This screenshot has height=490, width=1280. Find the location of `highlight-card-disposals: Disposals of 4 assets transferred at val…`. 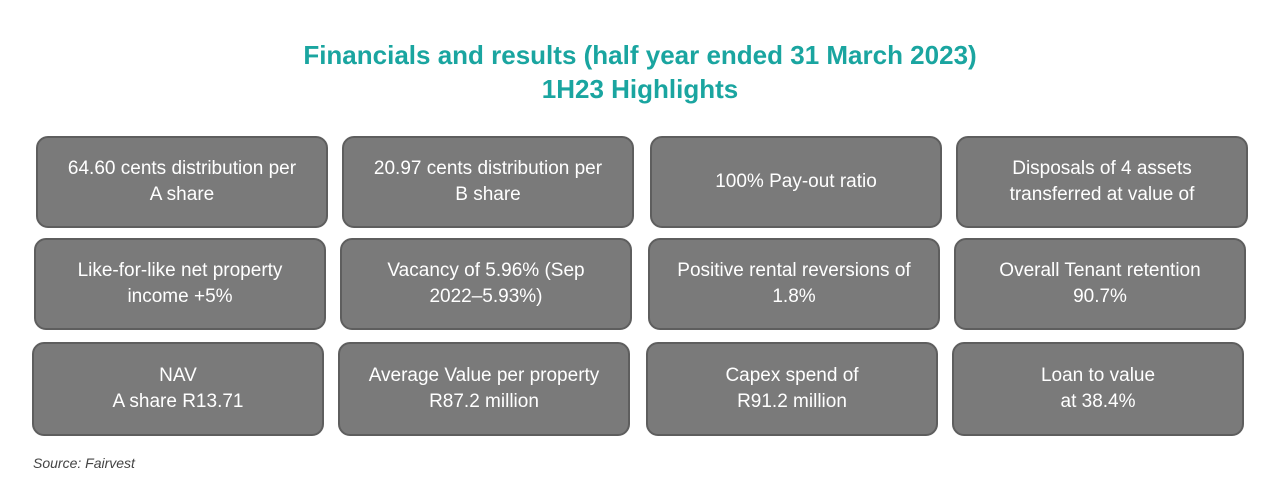

highlight-card-disposals: Disposals of 4 assets transferred at val… is located at coordinates (1102, 182).